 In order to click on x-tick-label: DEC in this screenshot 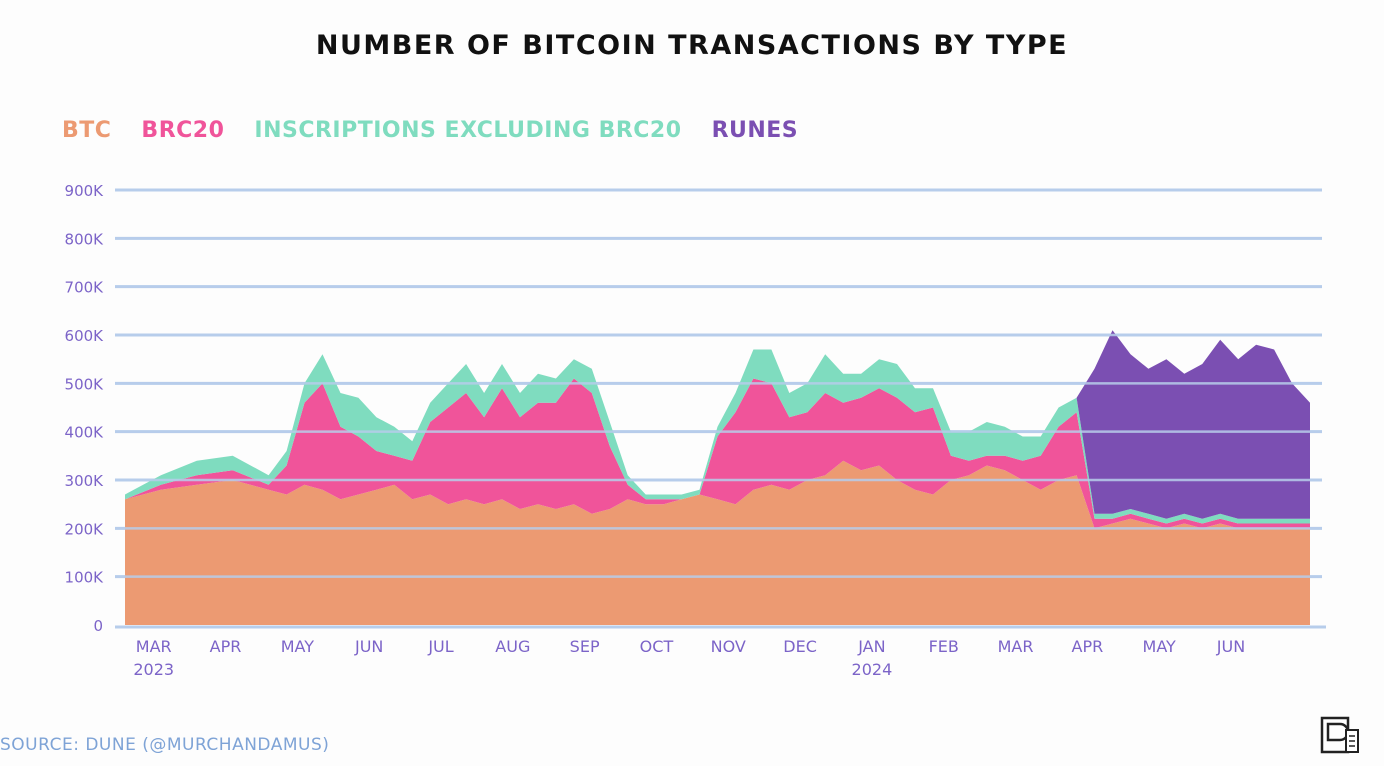, I will do `click(800, 646)`.